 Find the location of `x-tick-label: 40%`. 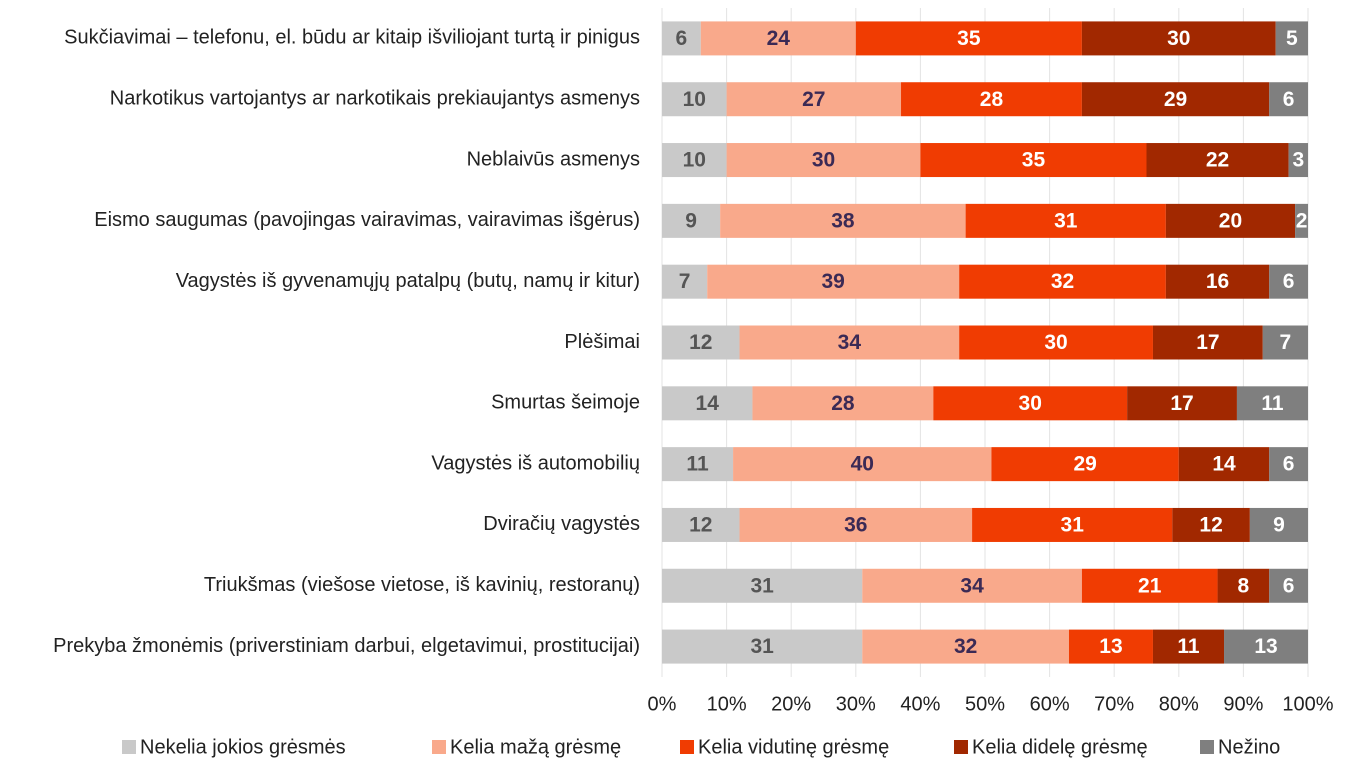

x-tick-label: 40% is located at coordinates (920, 704).